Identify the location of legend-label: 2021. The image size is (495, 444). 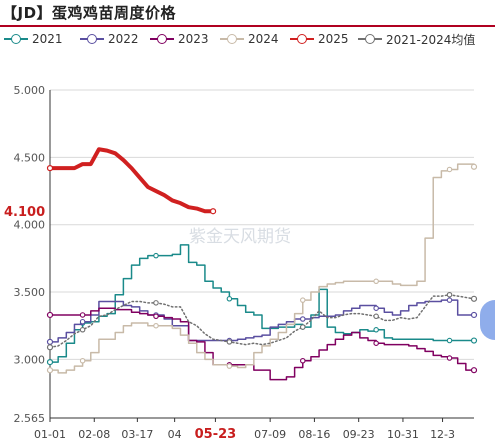
(47, 39).